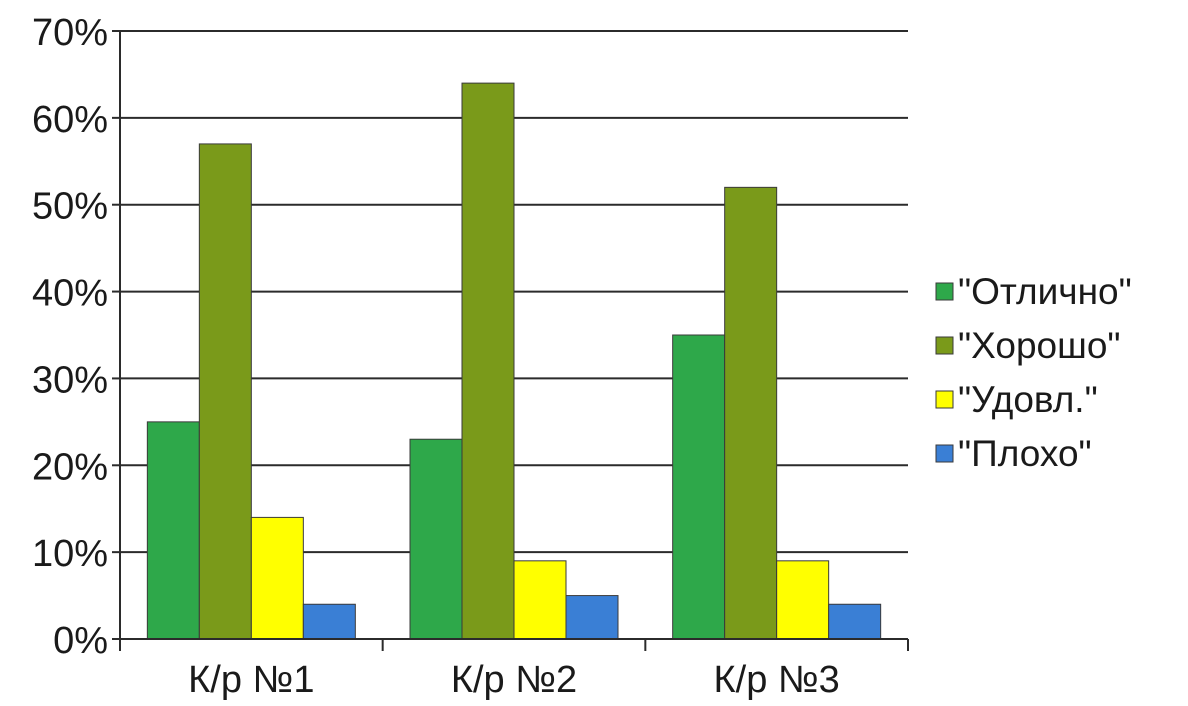  Describe the element at coordinates (70, 33) in the screenshot. I see `y-tick-label: 70%` at that location.